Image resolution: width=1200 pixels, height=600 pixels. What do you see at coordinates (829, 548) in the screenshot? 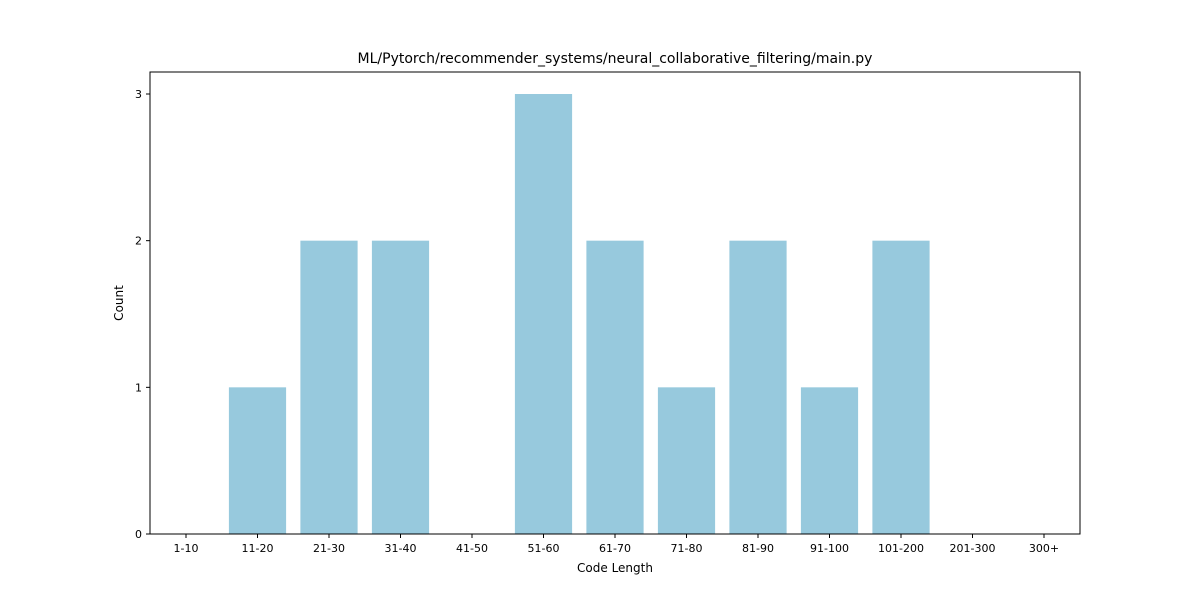
I see `x-tick-label: 91-100` at bounding box center [829, 548].